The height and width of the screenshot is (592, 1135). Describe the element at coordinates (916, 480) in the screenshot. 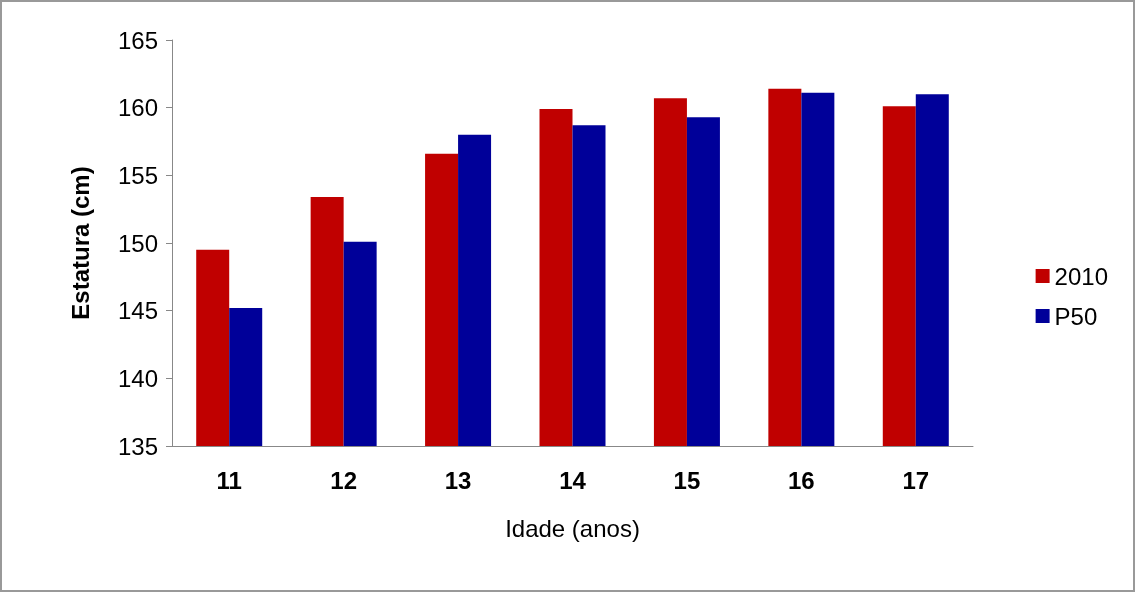

I see `x-tick-label: 17` at that location.